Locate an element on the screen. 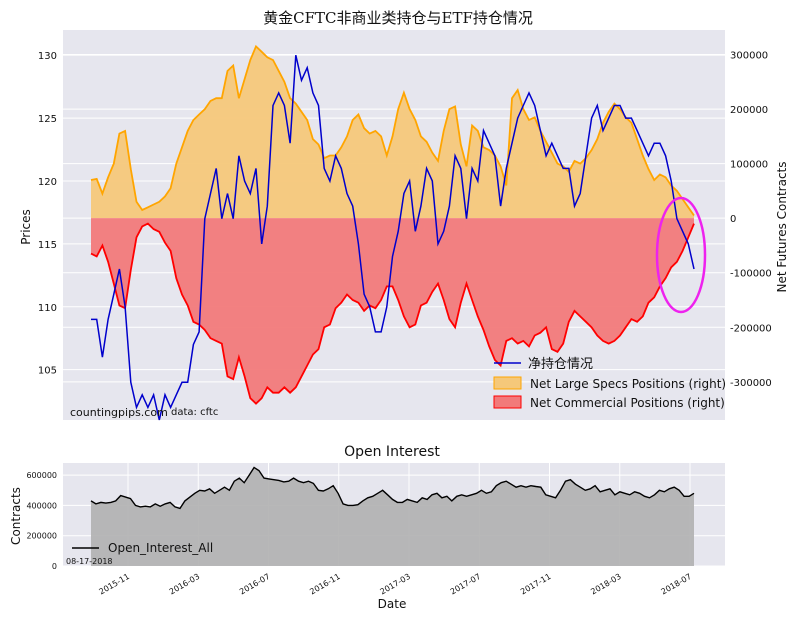 This screenshot has width=800, height=618. highlight-circle is located at coordinates (681, 255).